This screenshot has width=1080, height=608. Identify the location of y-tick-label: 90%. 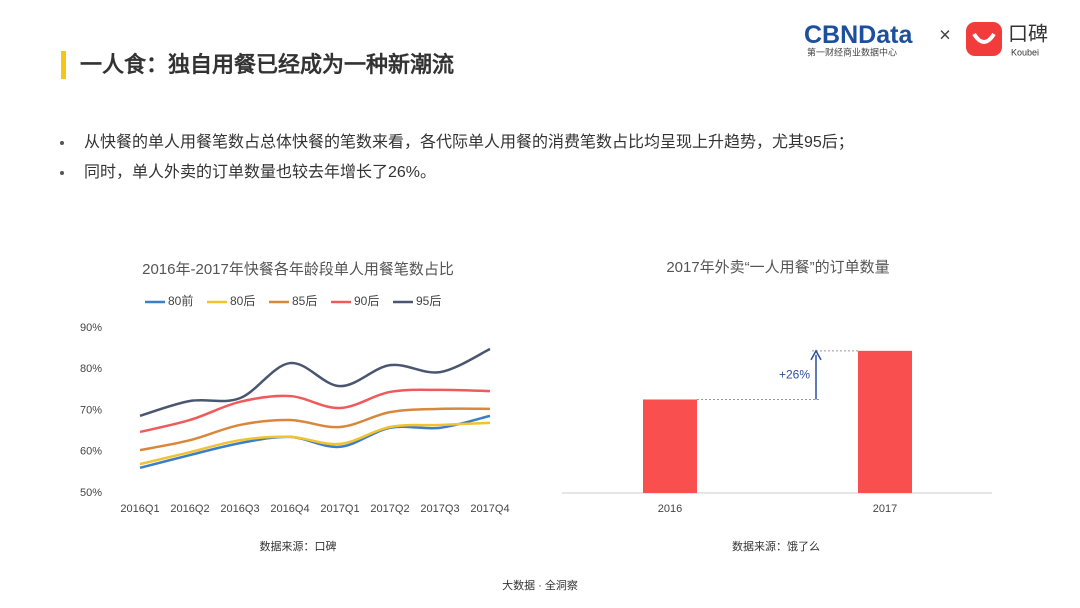
(91, 328).